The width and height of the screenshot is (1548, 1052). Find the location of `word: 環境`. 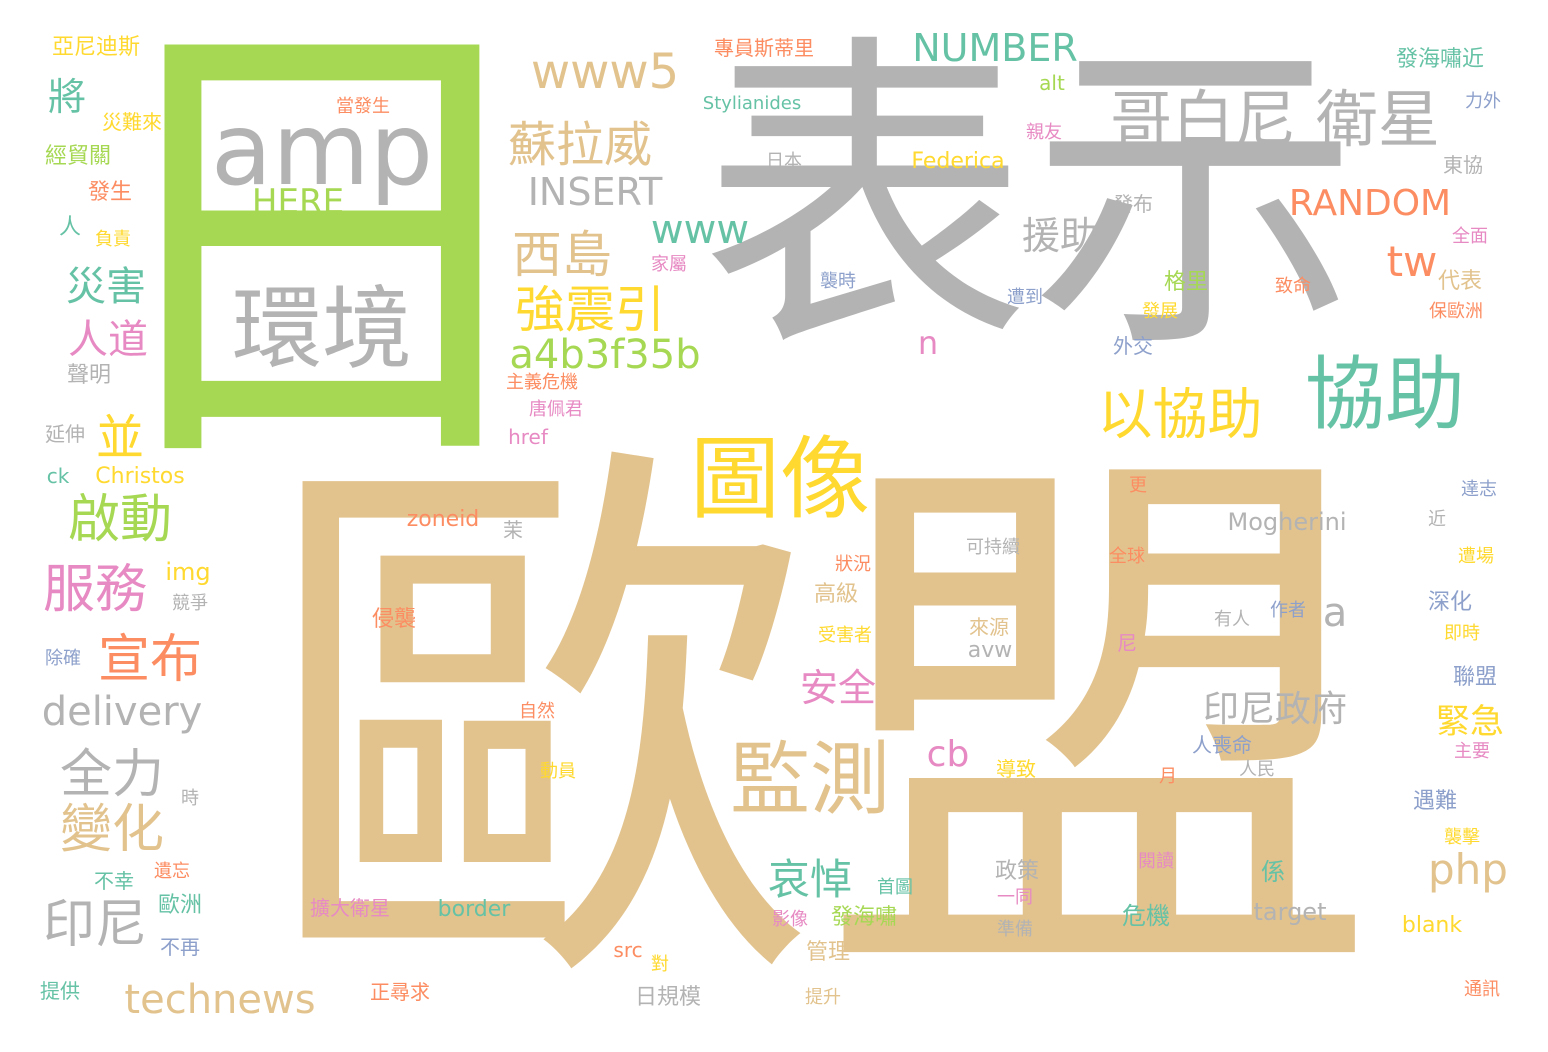

word: 環境 is located at coordinates (322, 329).